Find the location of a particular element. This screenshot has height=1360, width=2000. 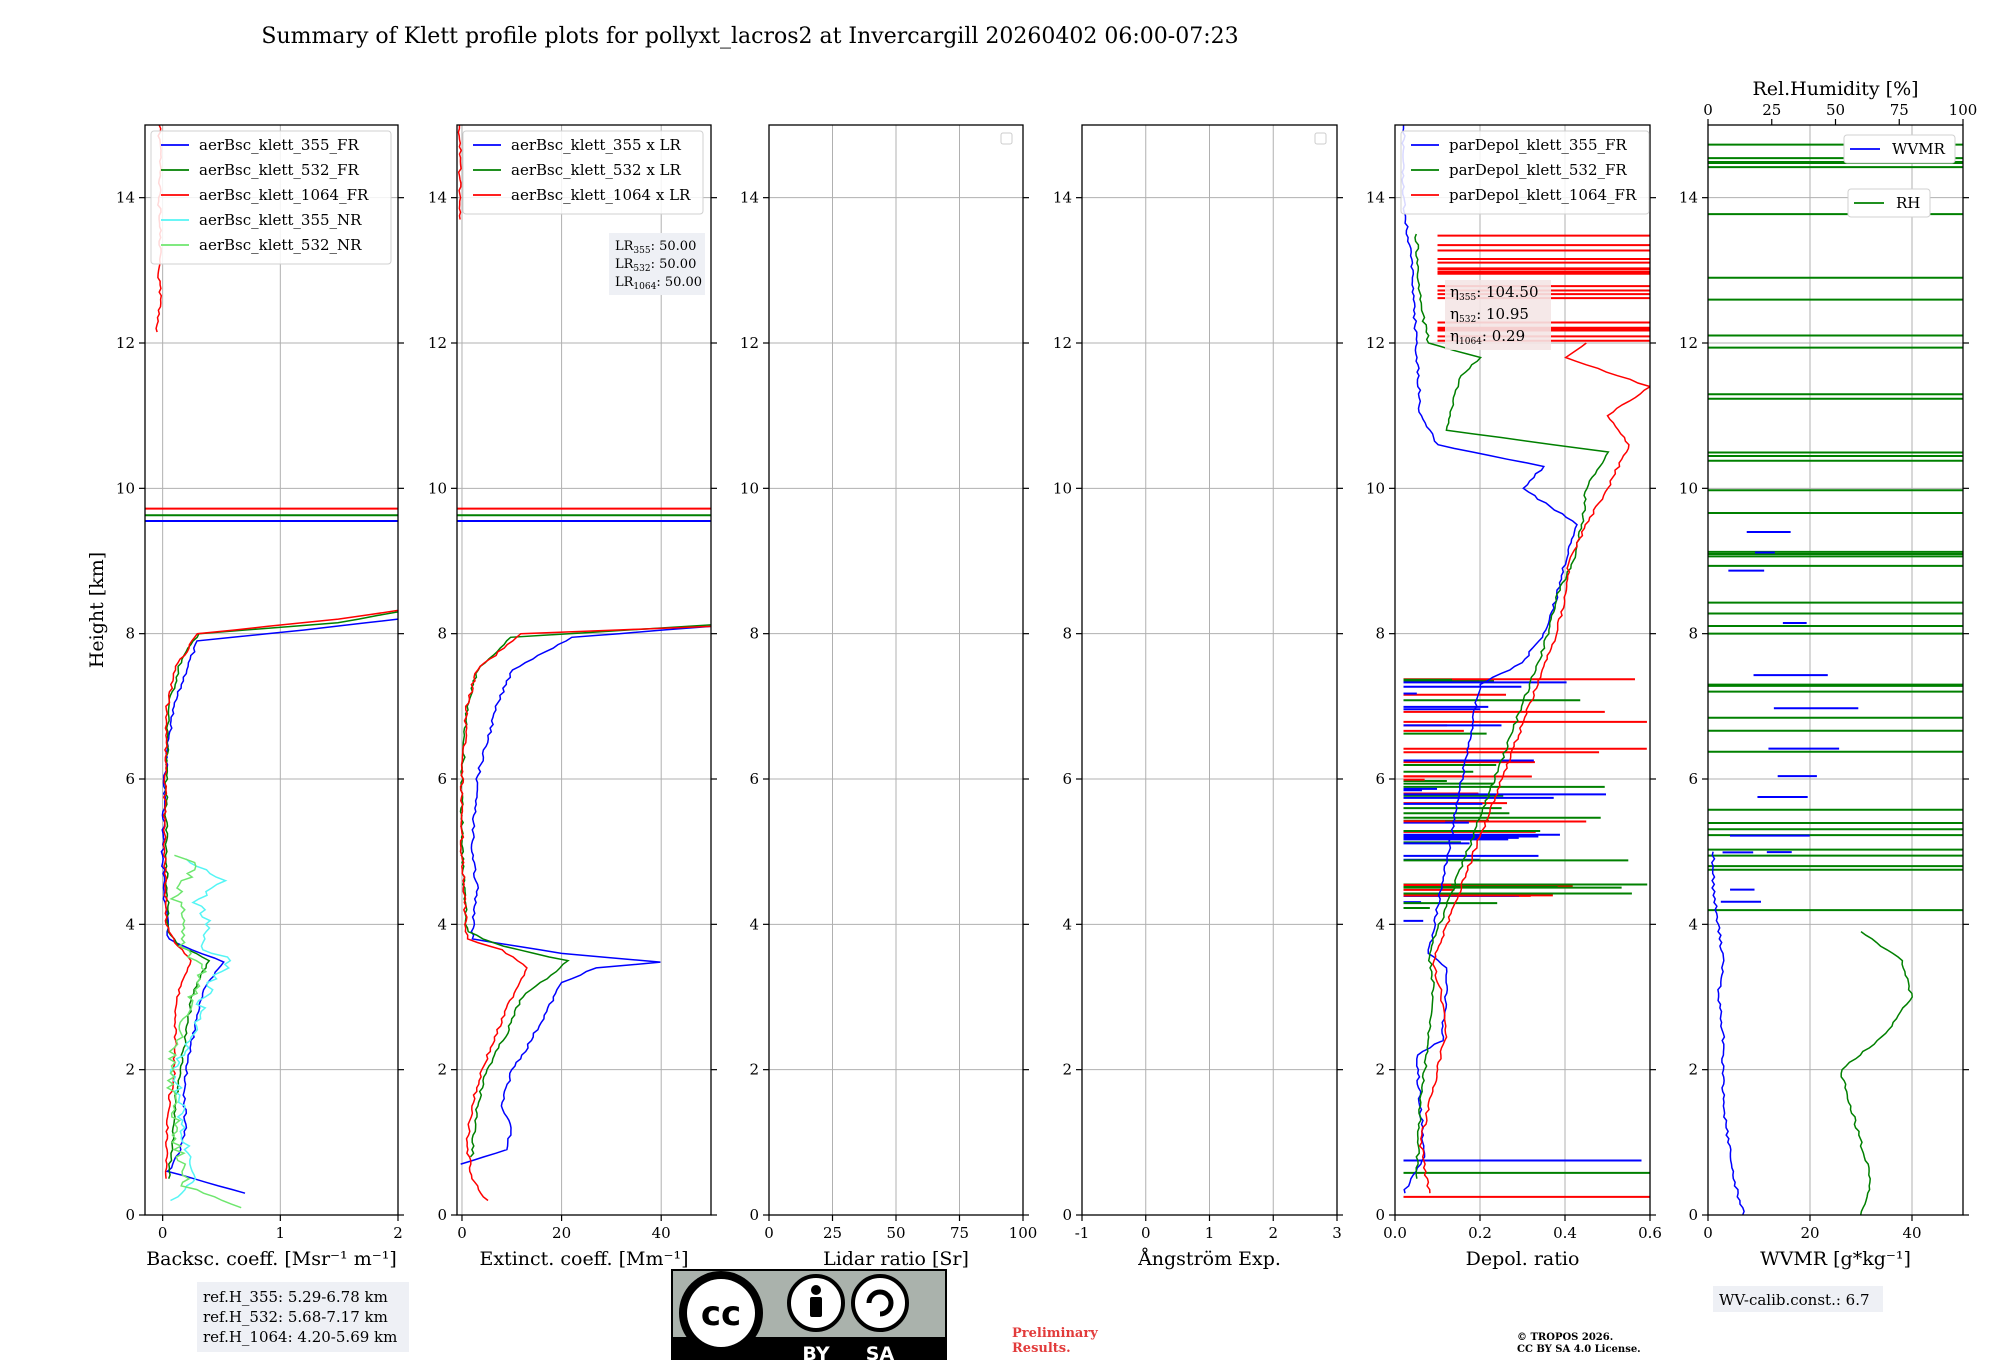

top-x-tick-label: 50 is located at coordinates (1835, 110).